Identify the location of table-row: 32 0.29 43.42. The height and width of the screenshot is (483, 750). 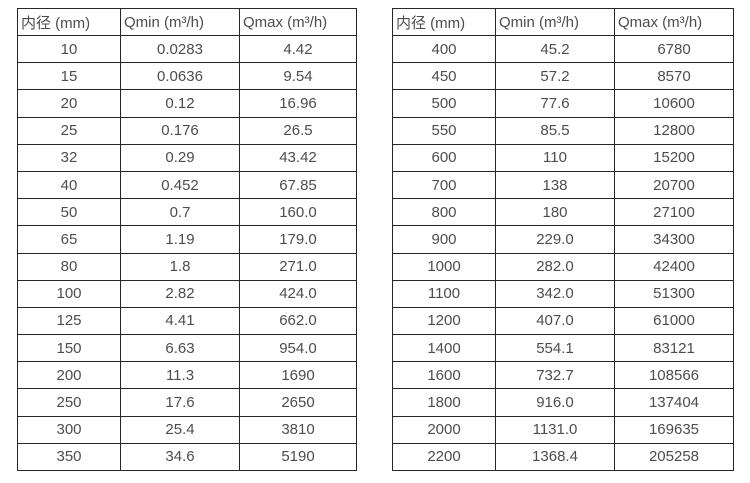
(187, 157).